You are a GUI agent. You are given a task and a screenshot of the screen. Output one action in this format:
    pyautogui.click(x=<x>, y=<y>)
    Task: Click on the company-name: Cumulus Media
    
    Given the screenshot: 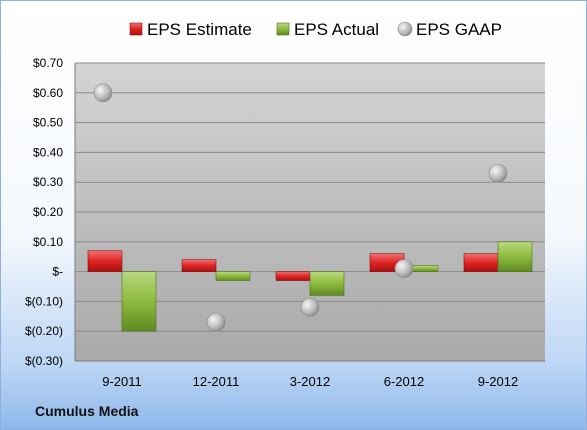 What is the action you would take?
    pyautogui.click(x=87, y=411)
    